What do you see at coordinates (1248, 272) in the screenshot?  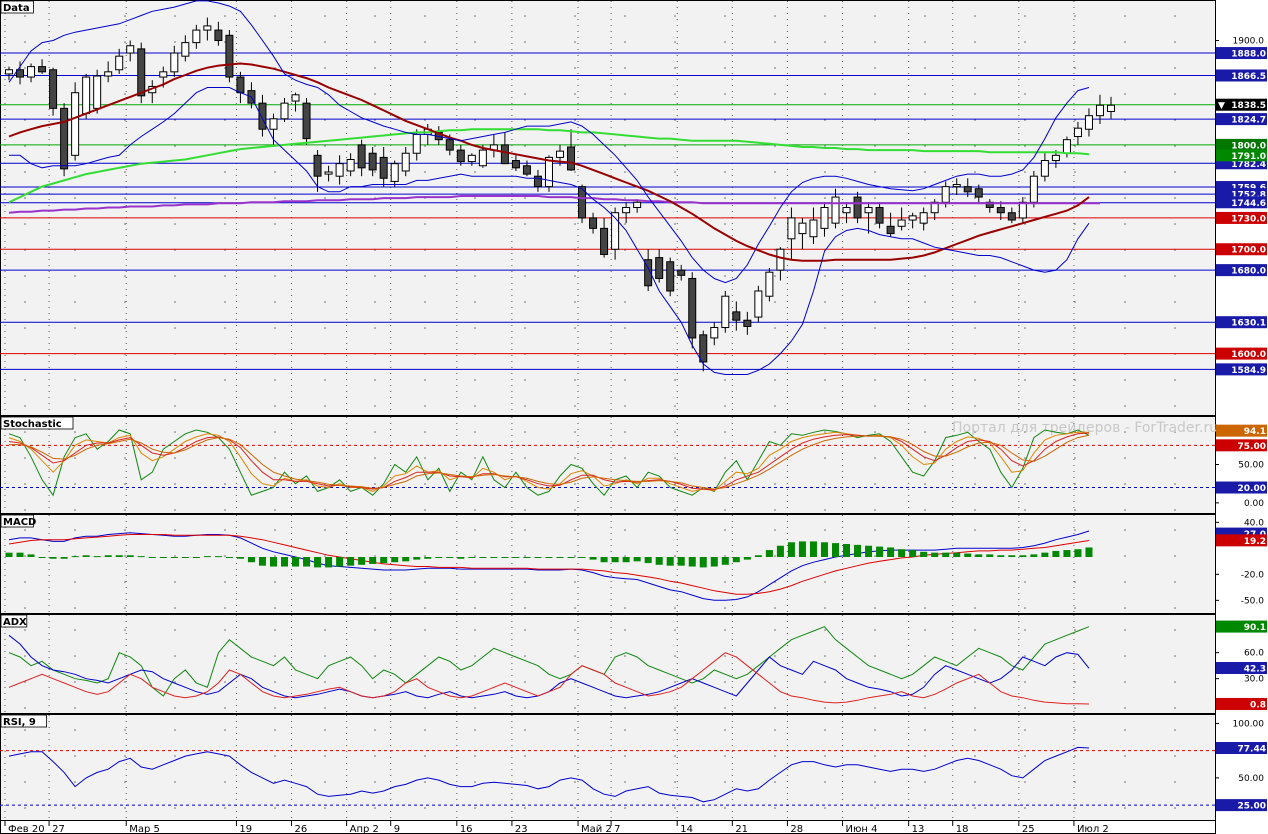 I see `data-badge-text: 1680.0` at bounding box center [1248, 272].